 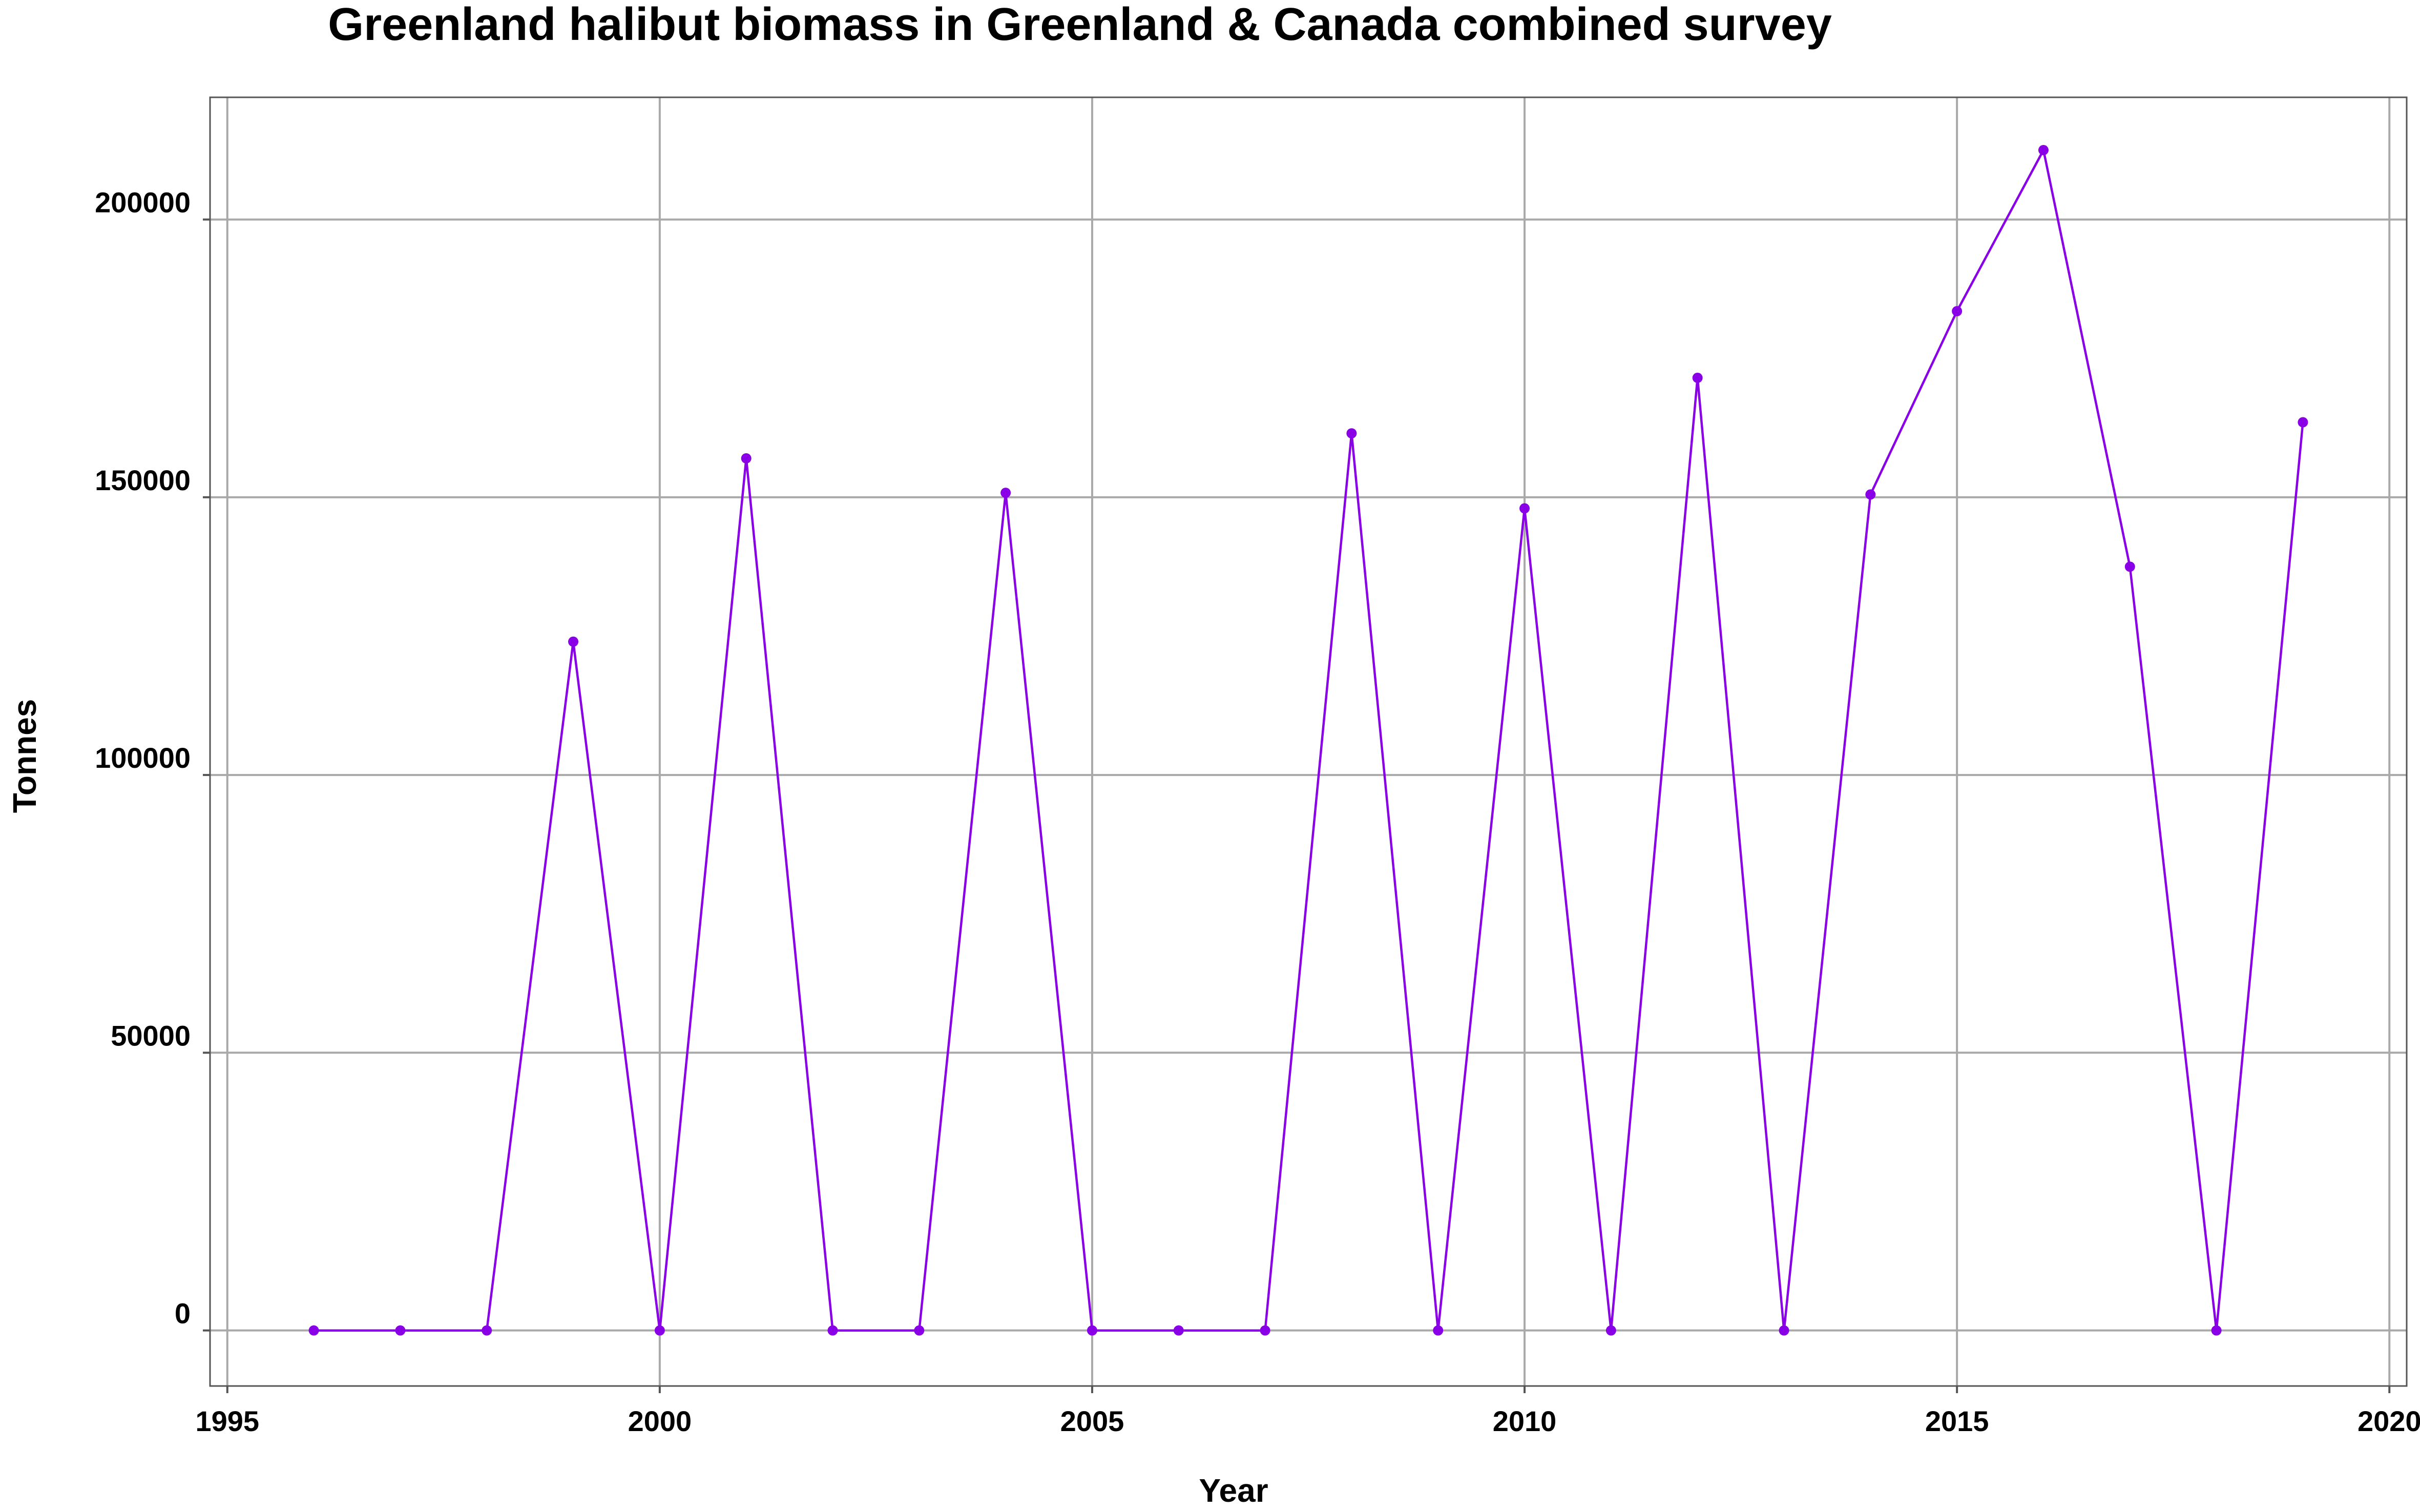 What do you see at coordinates (183, 1313) in the screenshot?
I see `y-tick-label: 0` at bounding box center [183, 1313].